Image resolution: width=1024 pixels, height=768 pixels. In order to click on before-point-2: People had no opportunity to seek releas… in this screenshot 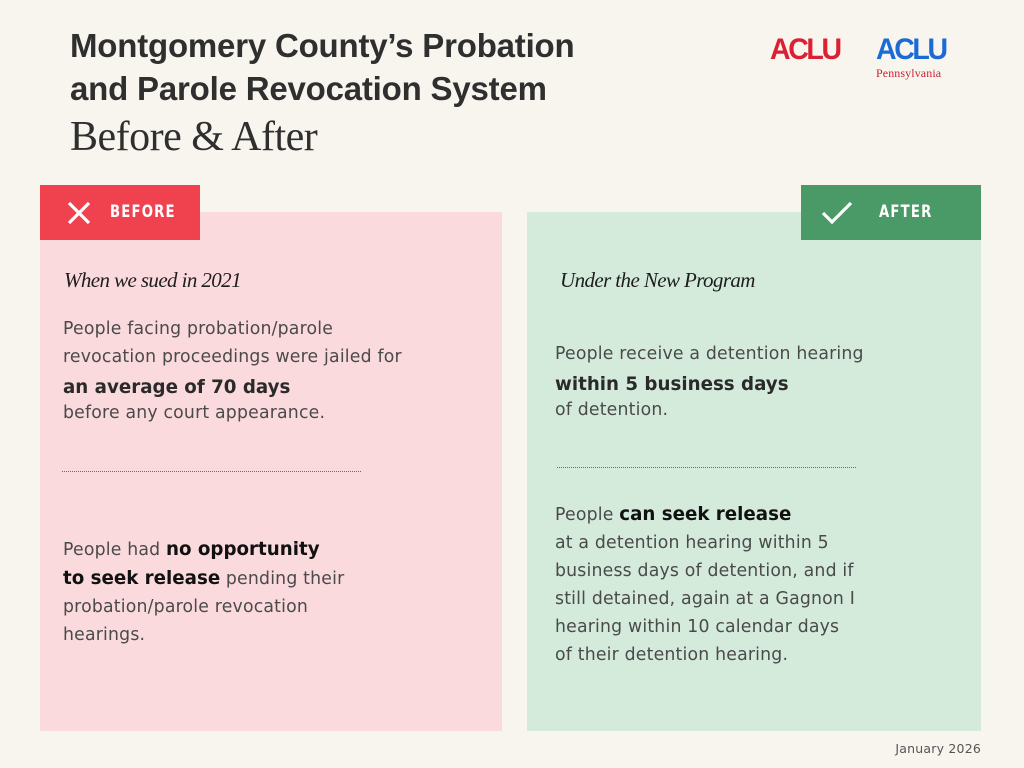, I will do `click(203, 592)`.